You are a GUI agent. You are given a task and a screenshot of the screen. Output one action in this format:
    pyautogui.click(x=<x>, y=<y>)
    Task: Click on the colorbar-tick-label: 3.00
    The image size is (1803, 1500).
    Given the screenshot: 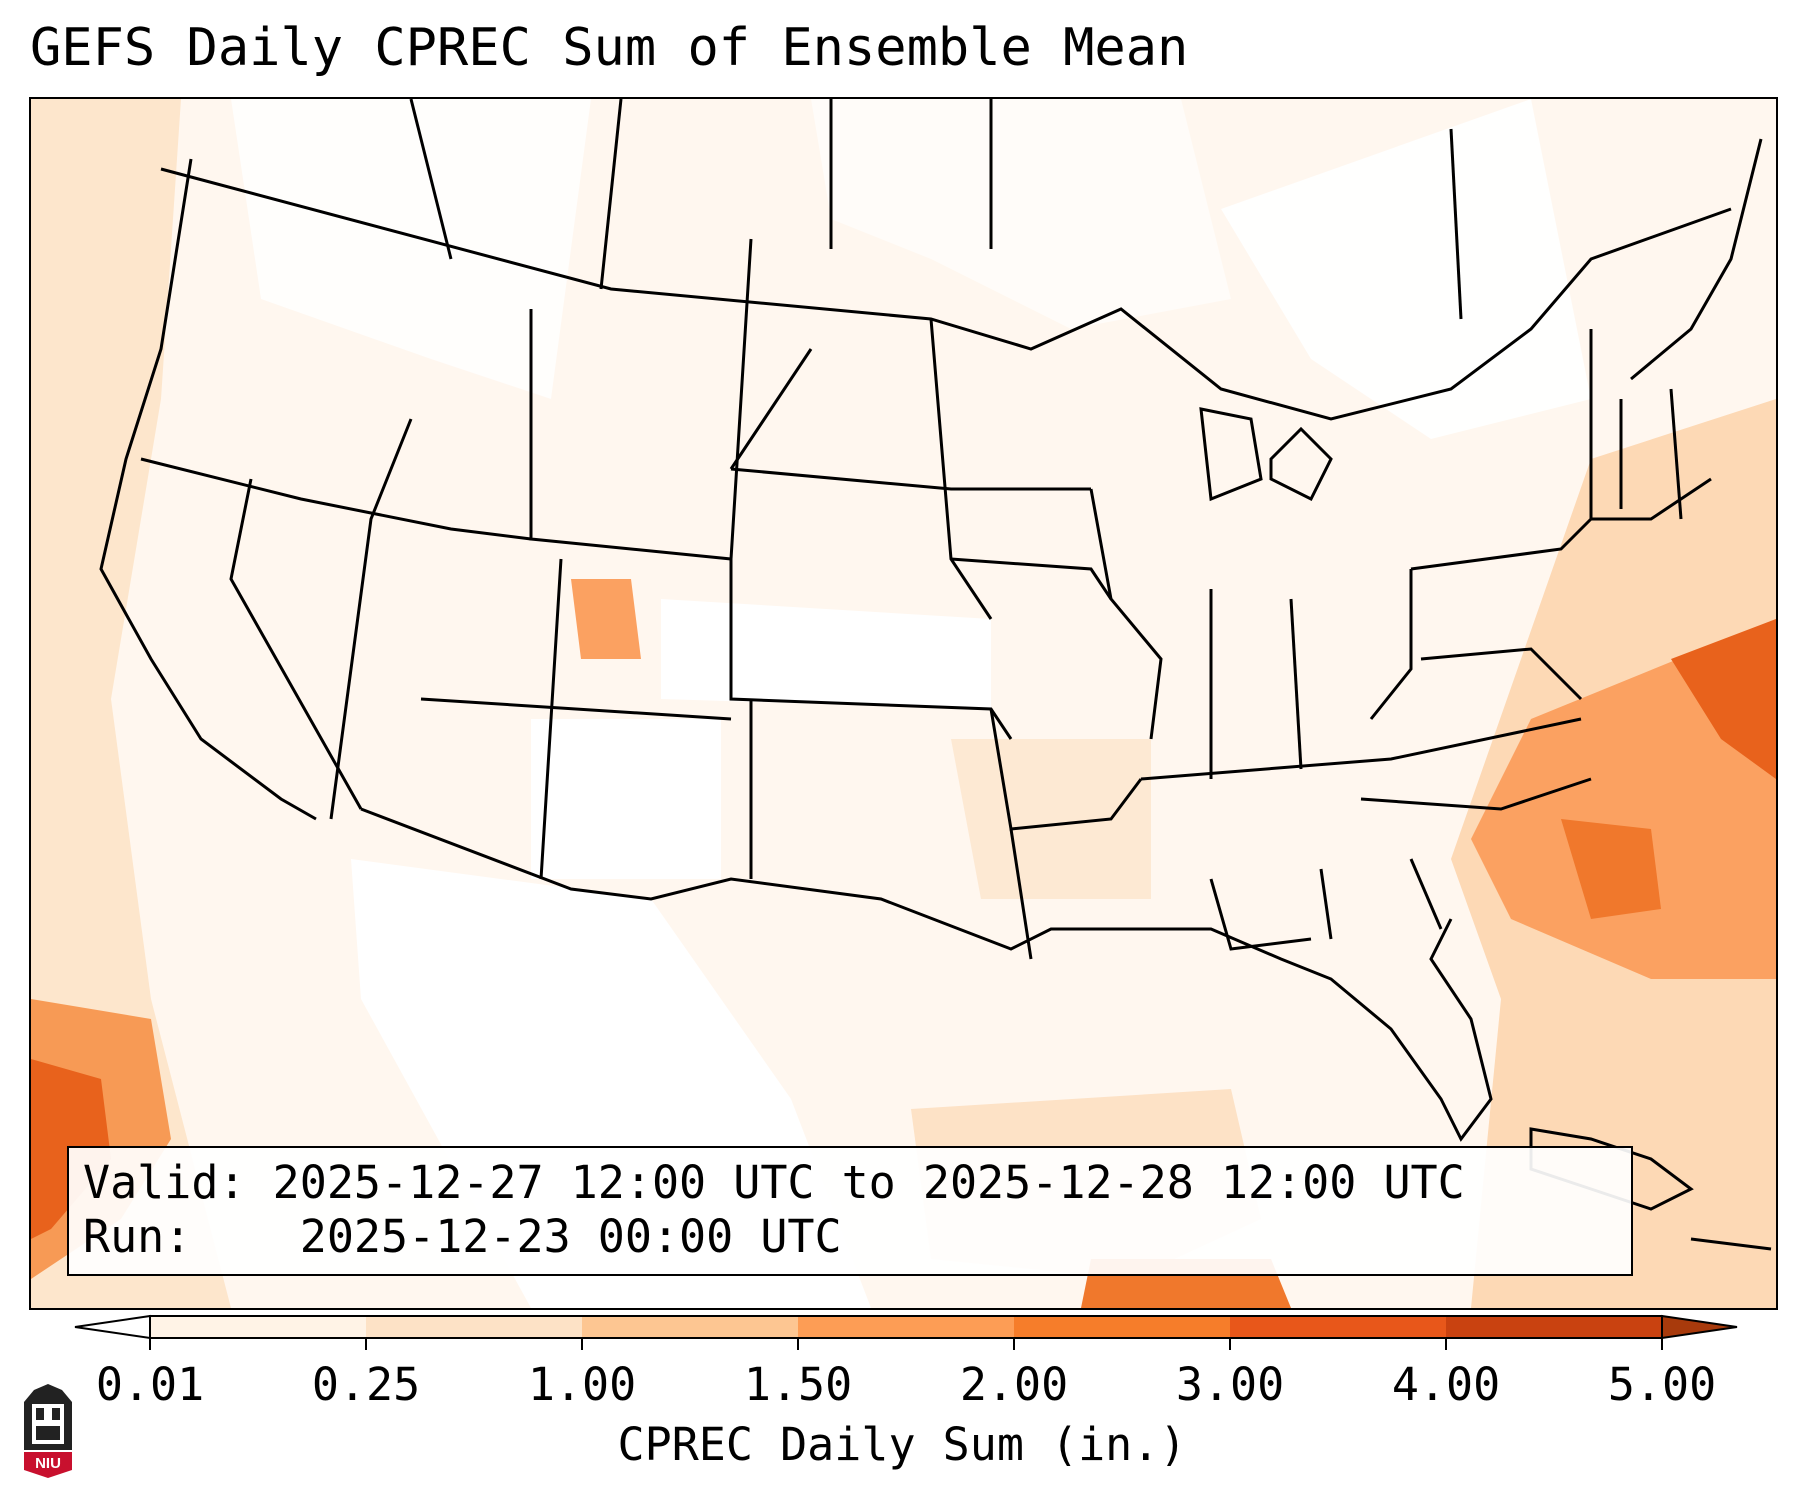 What is the action you would take?
    pyautogui.click(x=1230, y=1384)
    